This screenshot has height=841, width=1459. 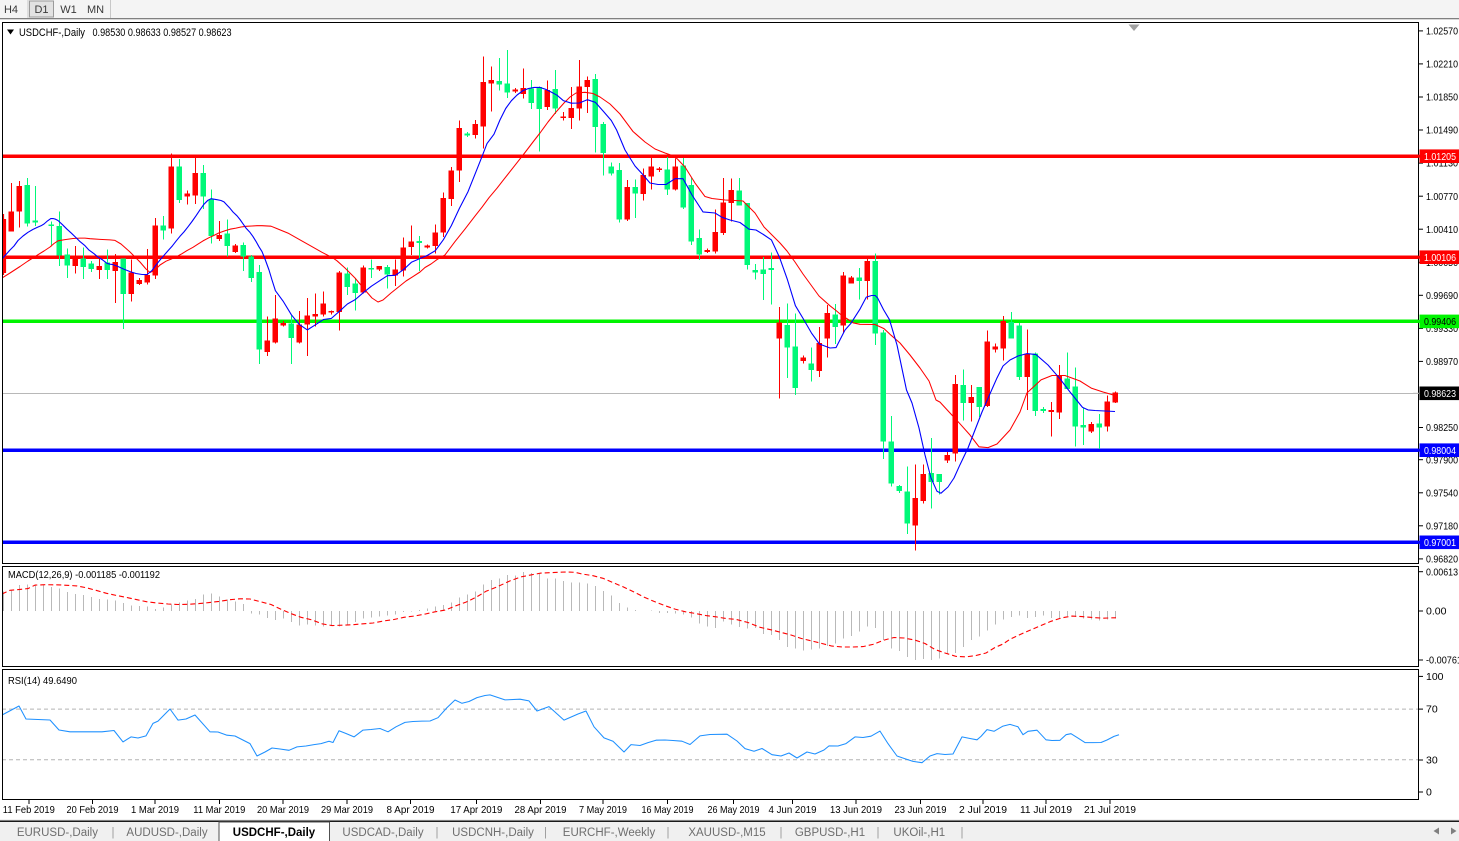 What do you see at coordinates (1442, 98) in the screenshot?
I see `svg-text: 1.01850` at bounding box center [1442, 98].